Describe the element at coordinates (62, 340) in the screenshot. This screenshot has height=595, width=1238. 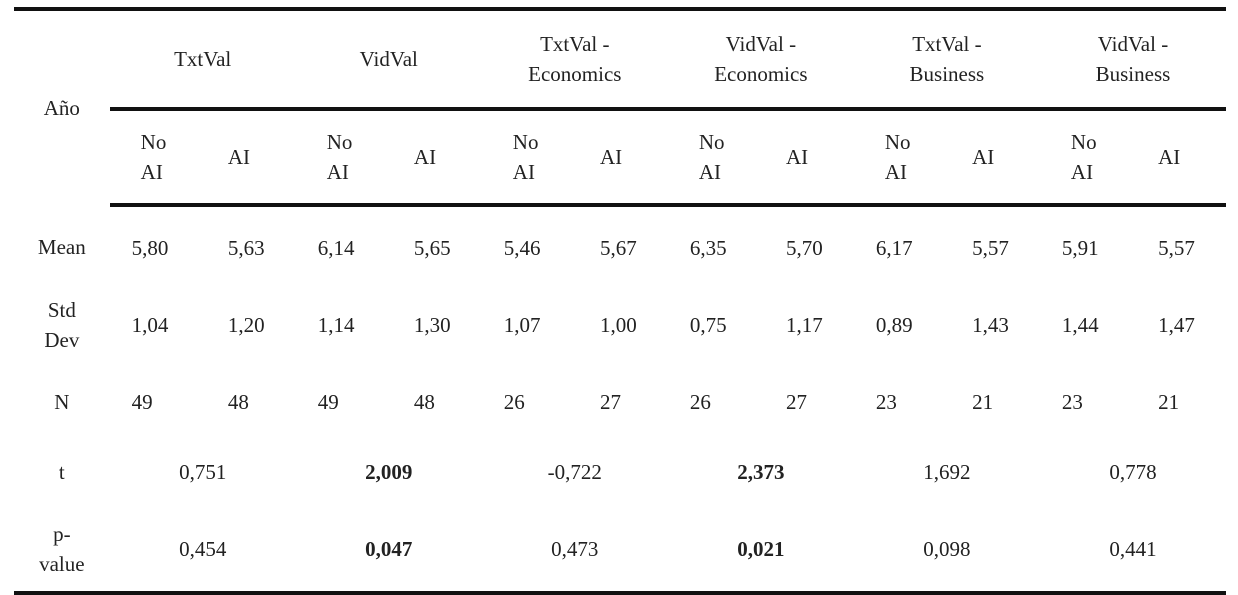
I see `row-label-line2: Dev` at that location.